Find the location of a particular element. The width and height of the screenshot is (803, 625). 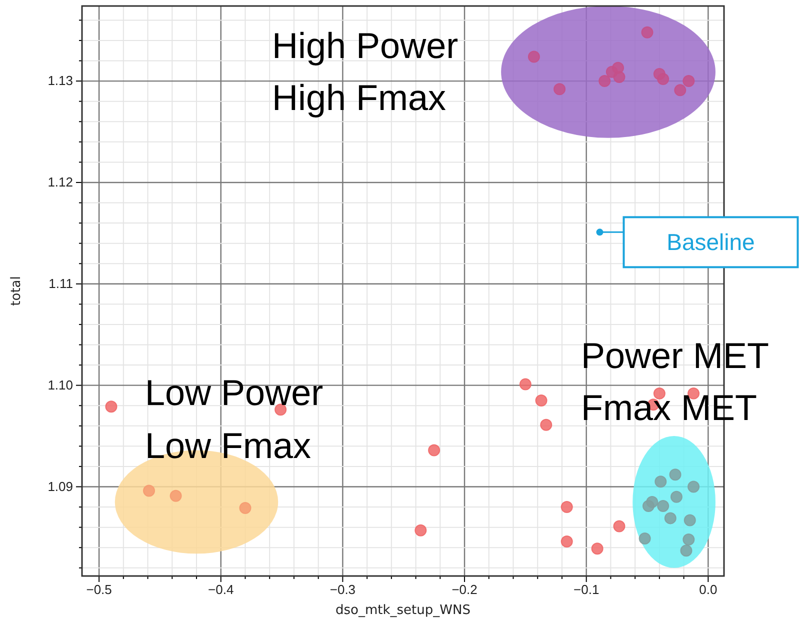

annotation: Baseline is located at coordinates (710, 242).